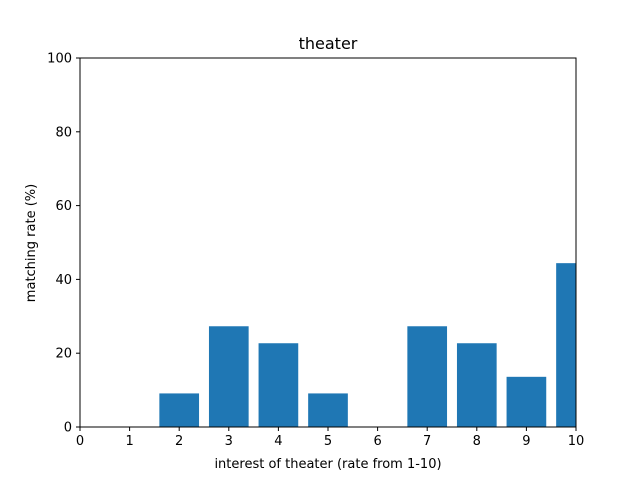 The width and height of the screenshot is (640, 480). What do you see at coordinates (477, 441) in the screenshot?
I see `x-tick-label: 8` at bounding box center [477, 441].